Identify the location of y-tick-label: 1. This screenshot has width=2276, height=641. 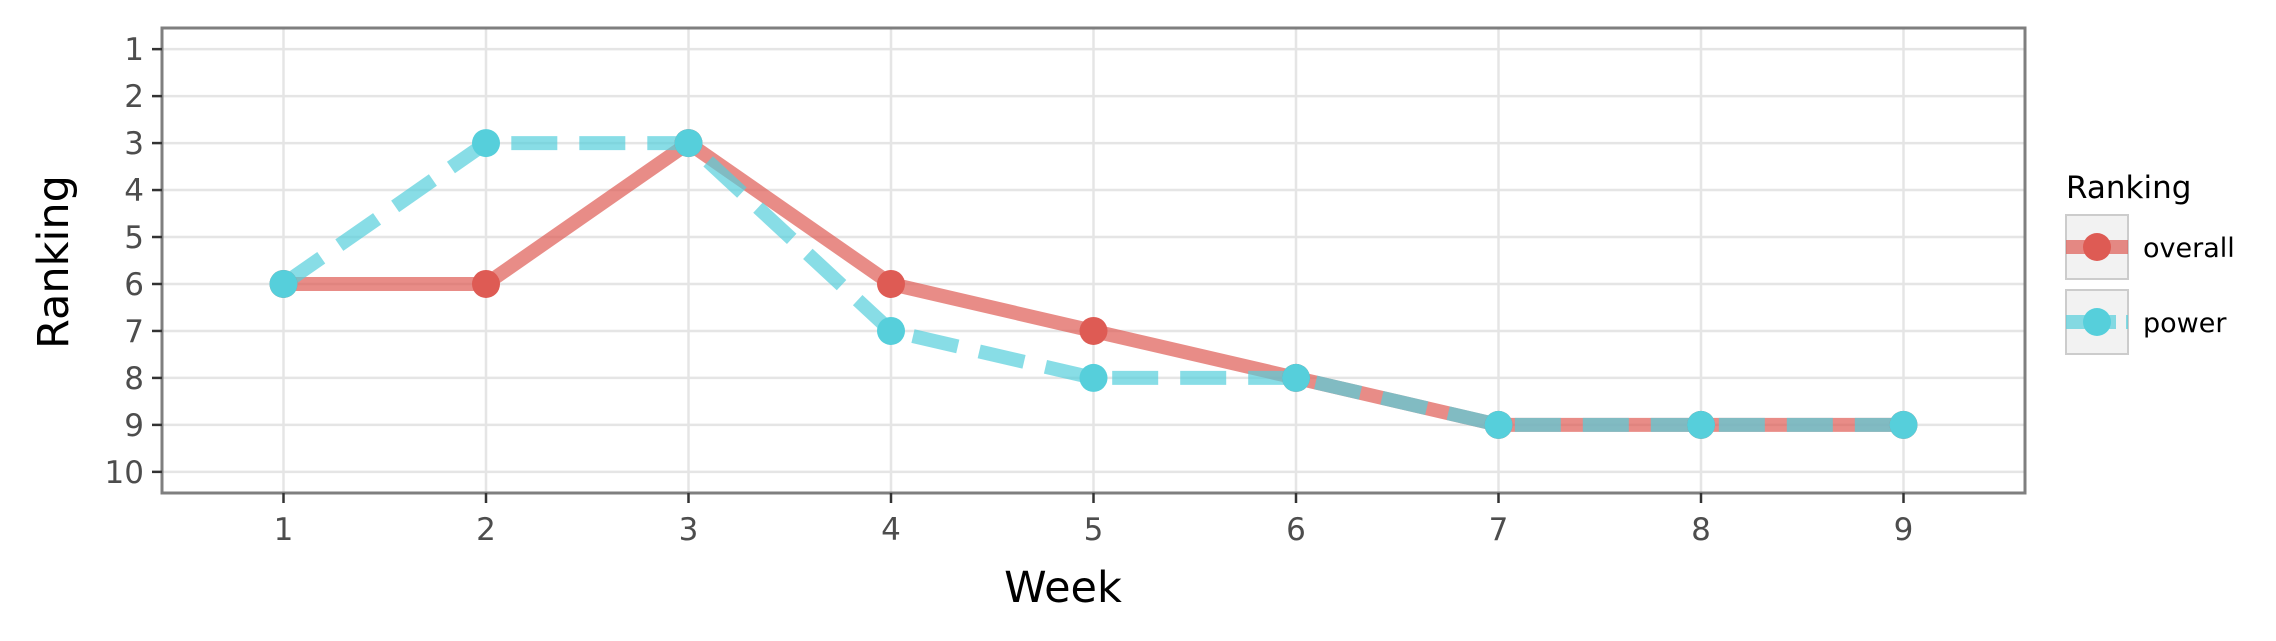
(134, 50).